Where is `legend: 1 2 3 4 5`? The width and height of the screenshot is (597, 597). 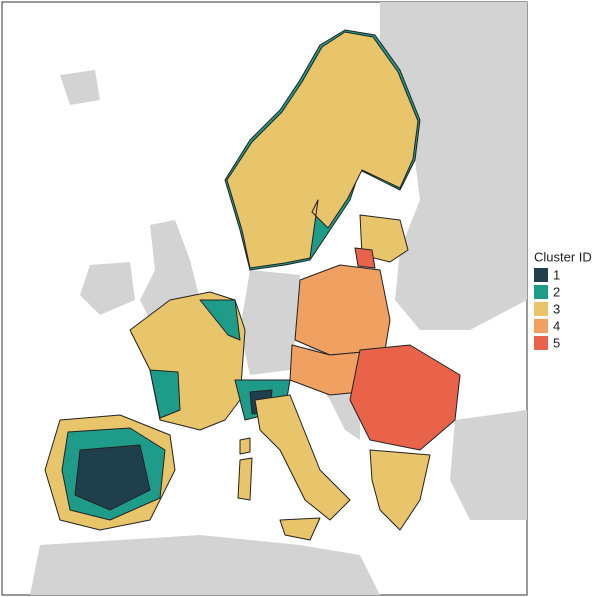
legend: 1 2 3 4 5 is located at coordinates (547, 308).